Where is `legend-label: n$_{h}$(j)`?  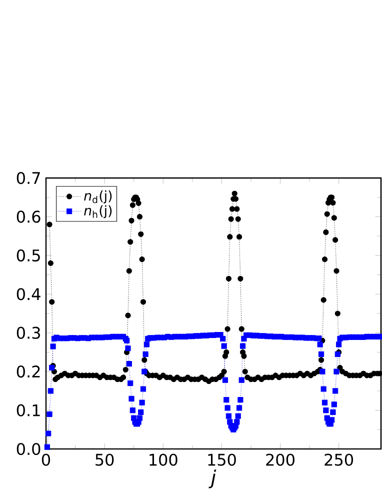
legend-label: n$_{h}$(j) is located at coordinates (98, 211).